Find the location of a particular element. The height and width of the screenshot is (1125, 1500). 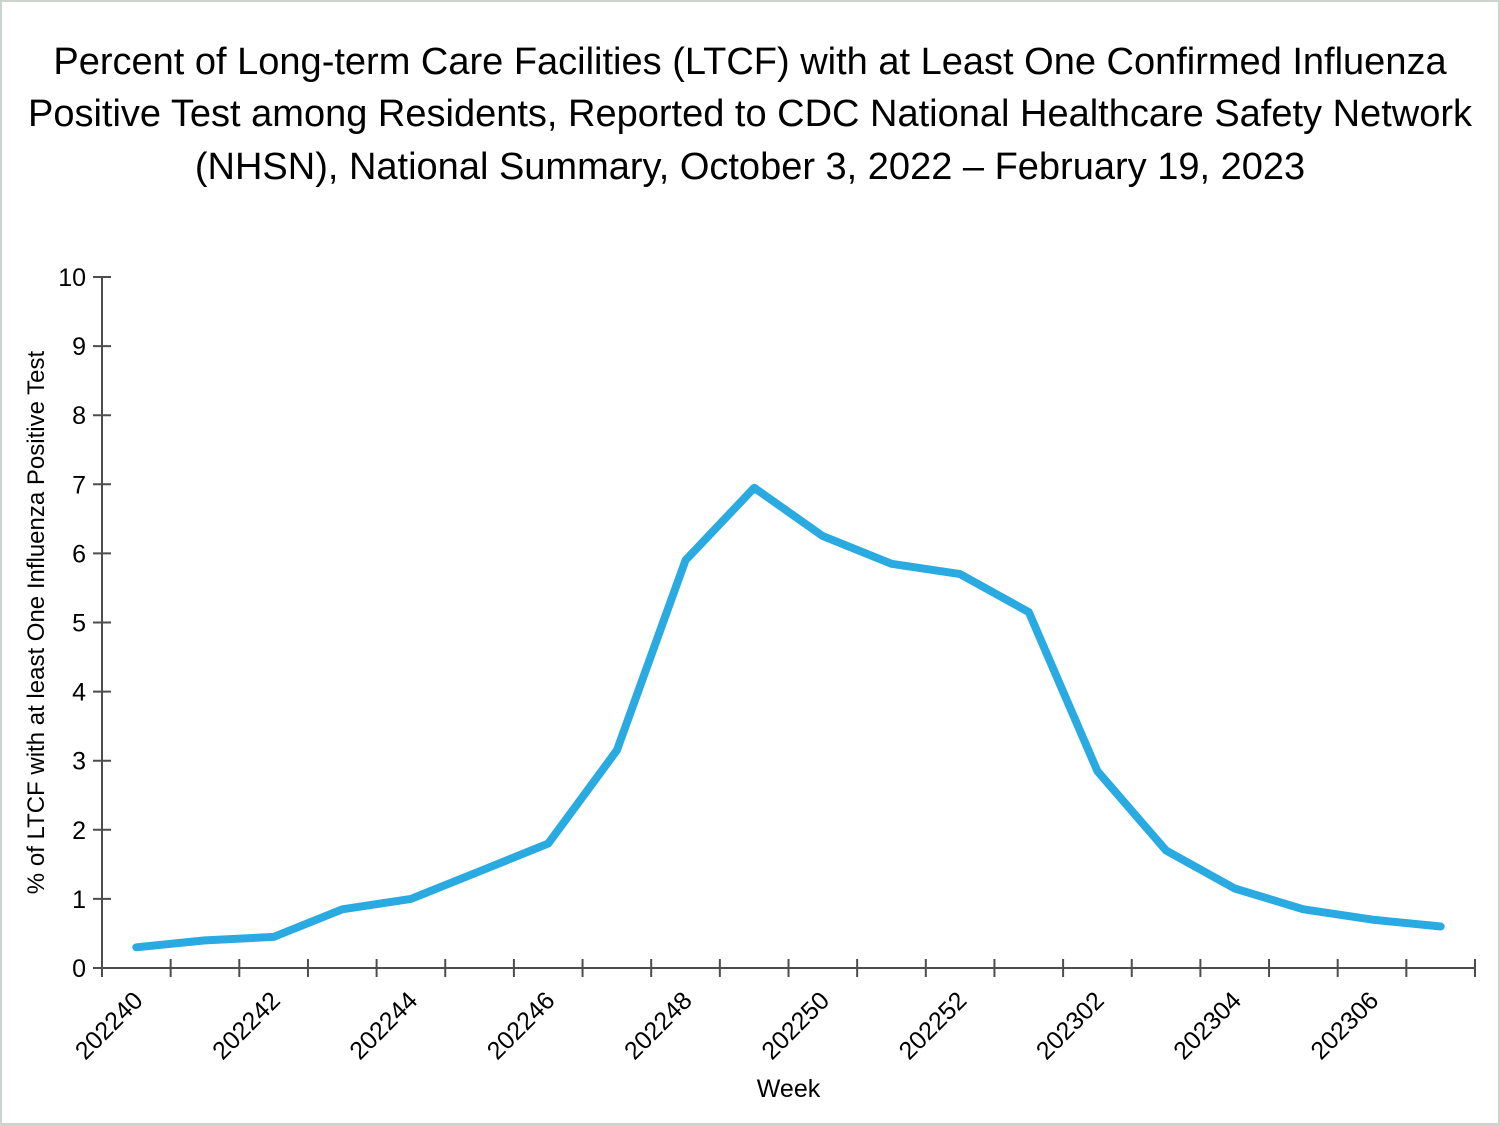

x-tick-label: 202252 is located at coordinates (933, 1025).